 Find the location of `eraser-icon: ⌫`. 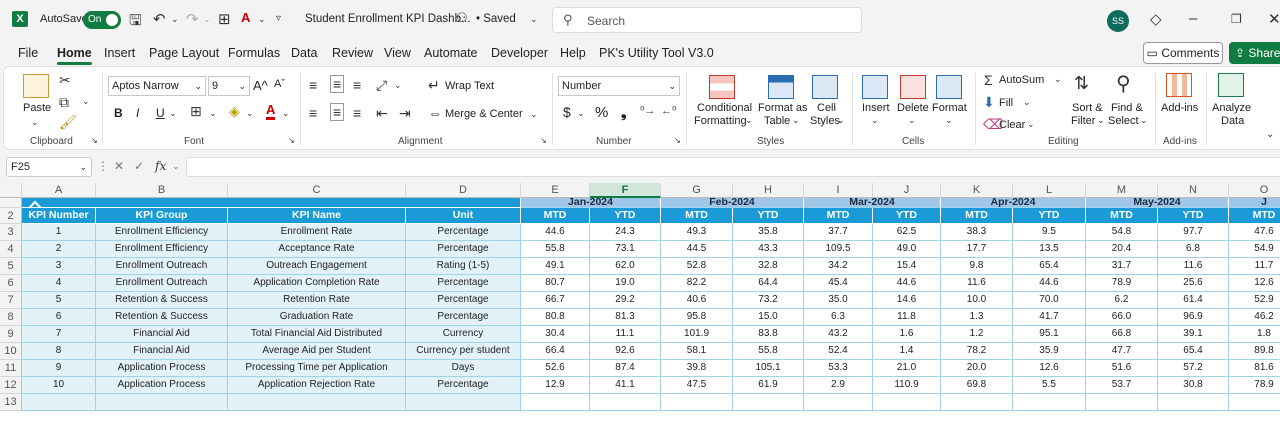

eraser-icon: ⌫ is located at coordinates (993, 124).